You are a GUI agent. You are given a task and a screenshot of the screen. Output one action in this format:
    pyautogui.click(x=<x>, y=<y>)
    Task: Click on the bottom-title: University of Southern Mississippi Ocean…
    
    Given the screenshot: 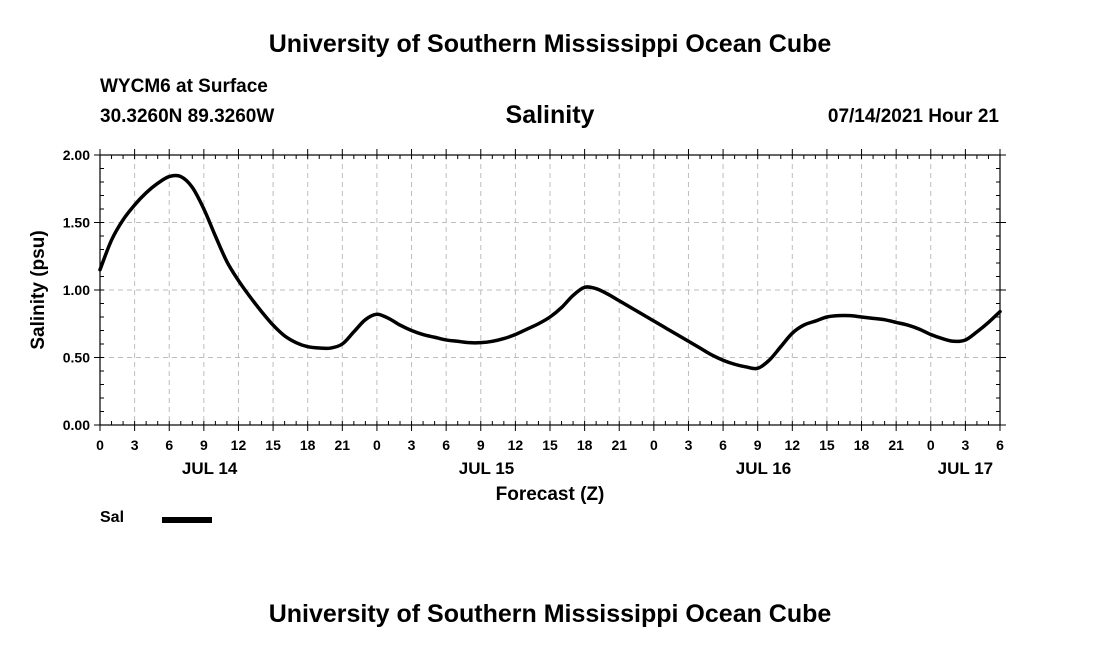 What is the action you would take?
    pyautogui.click(x=550, y=614)
    